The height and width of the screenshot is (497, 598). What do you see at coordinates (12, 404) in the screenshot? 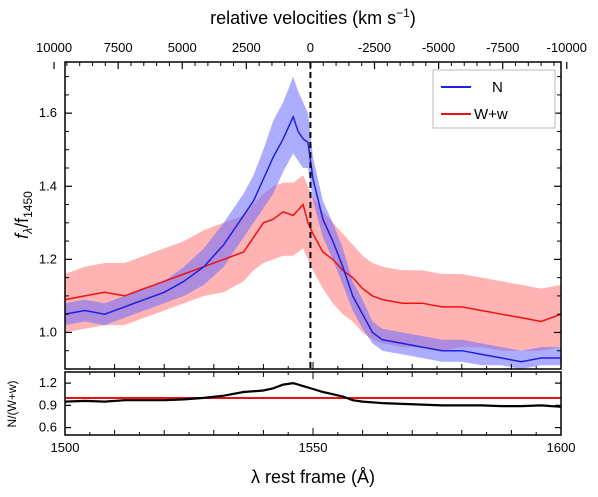
I see `ratio-axis-title: N/(W+w)` at bounding box center [12, 404].